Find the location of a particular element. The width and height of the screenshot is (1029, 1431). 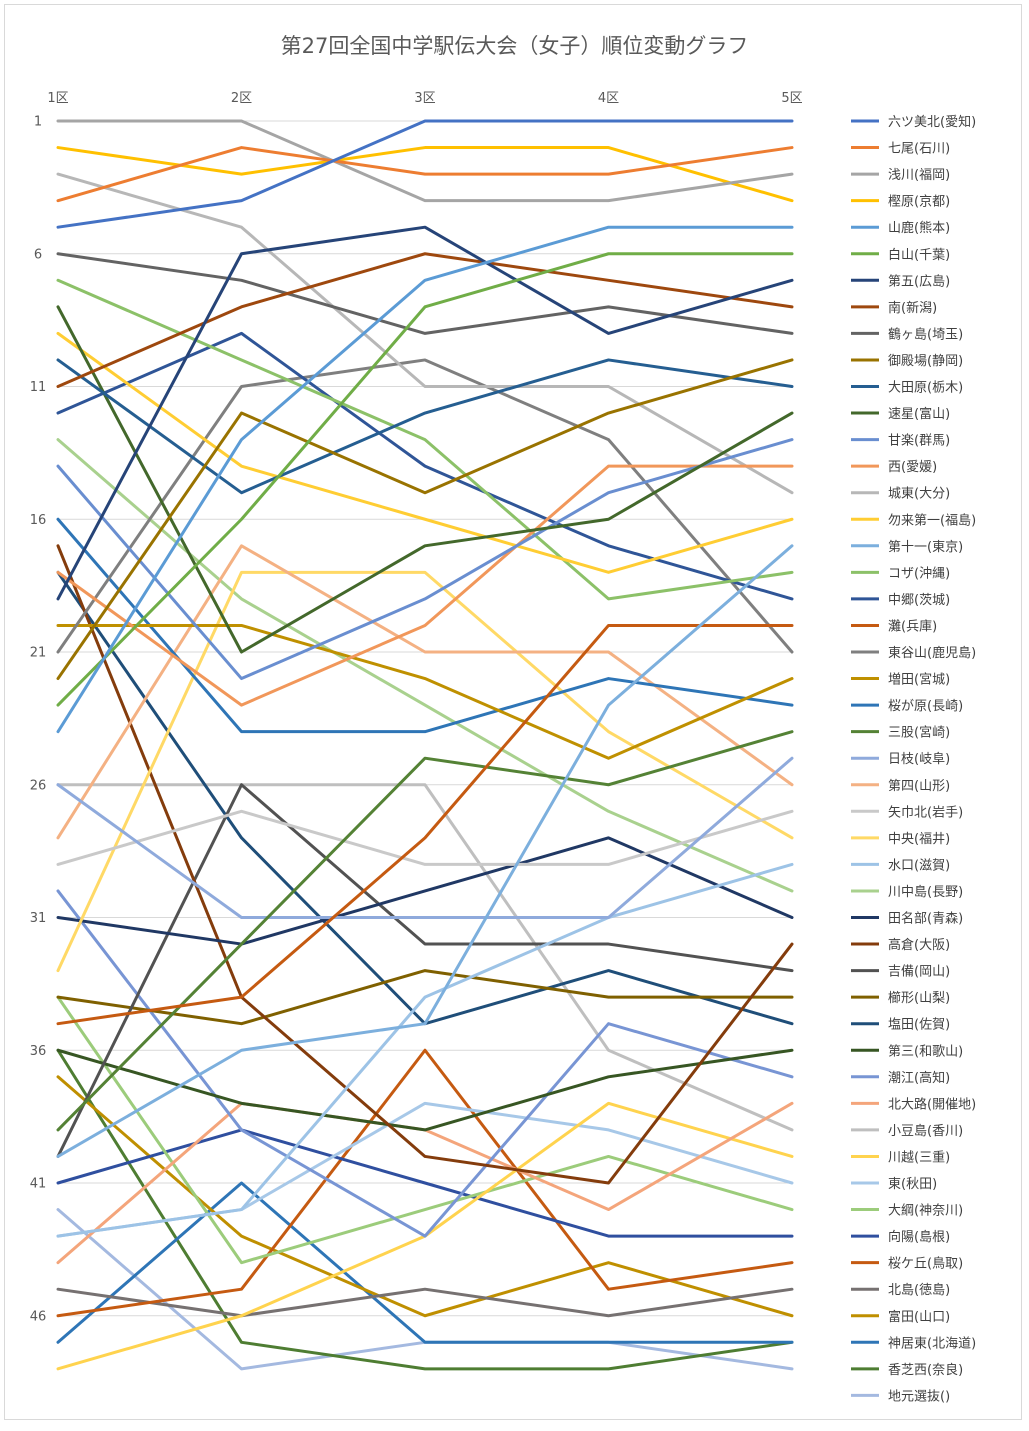

legend-label: 第十一(東京) is located at coordinates (925, 547).